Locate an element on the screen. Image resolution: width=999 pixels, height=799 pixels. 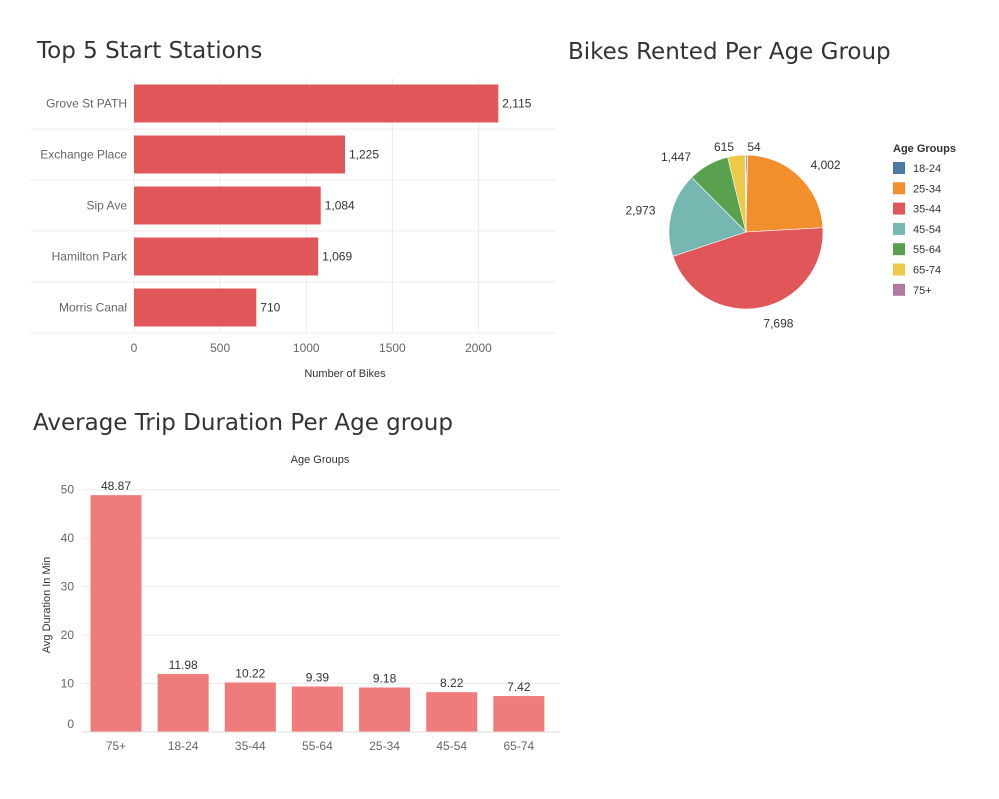
legend-title: Age Groups is located at coordinates (924, 149).